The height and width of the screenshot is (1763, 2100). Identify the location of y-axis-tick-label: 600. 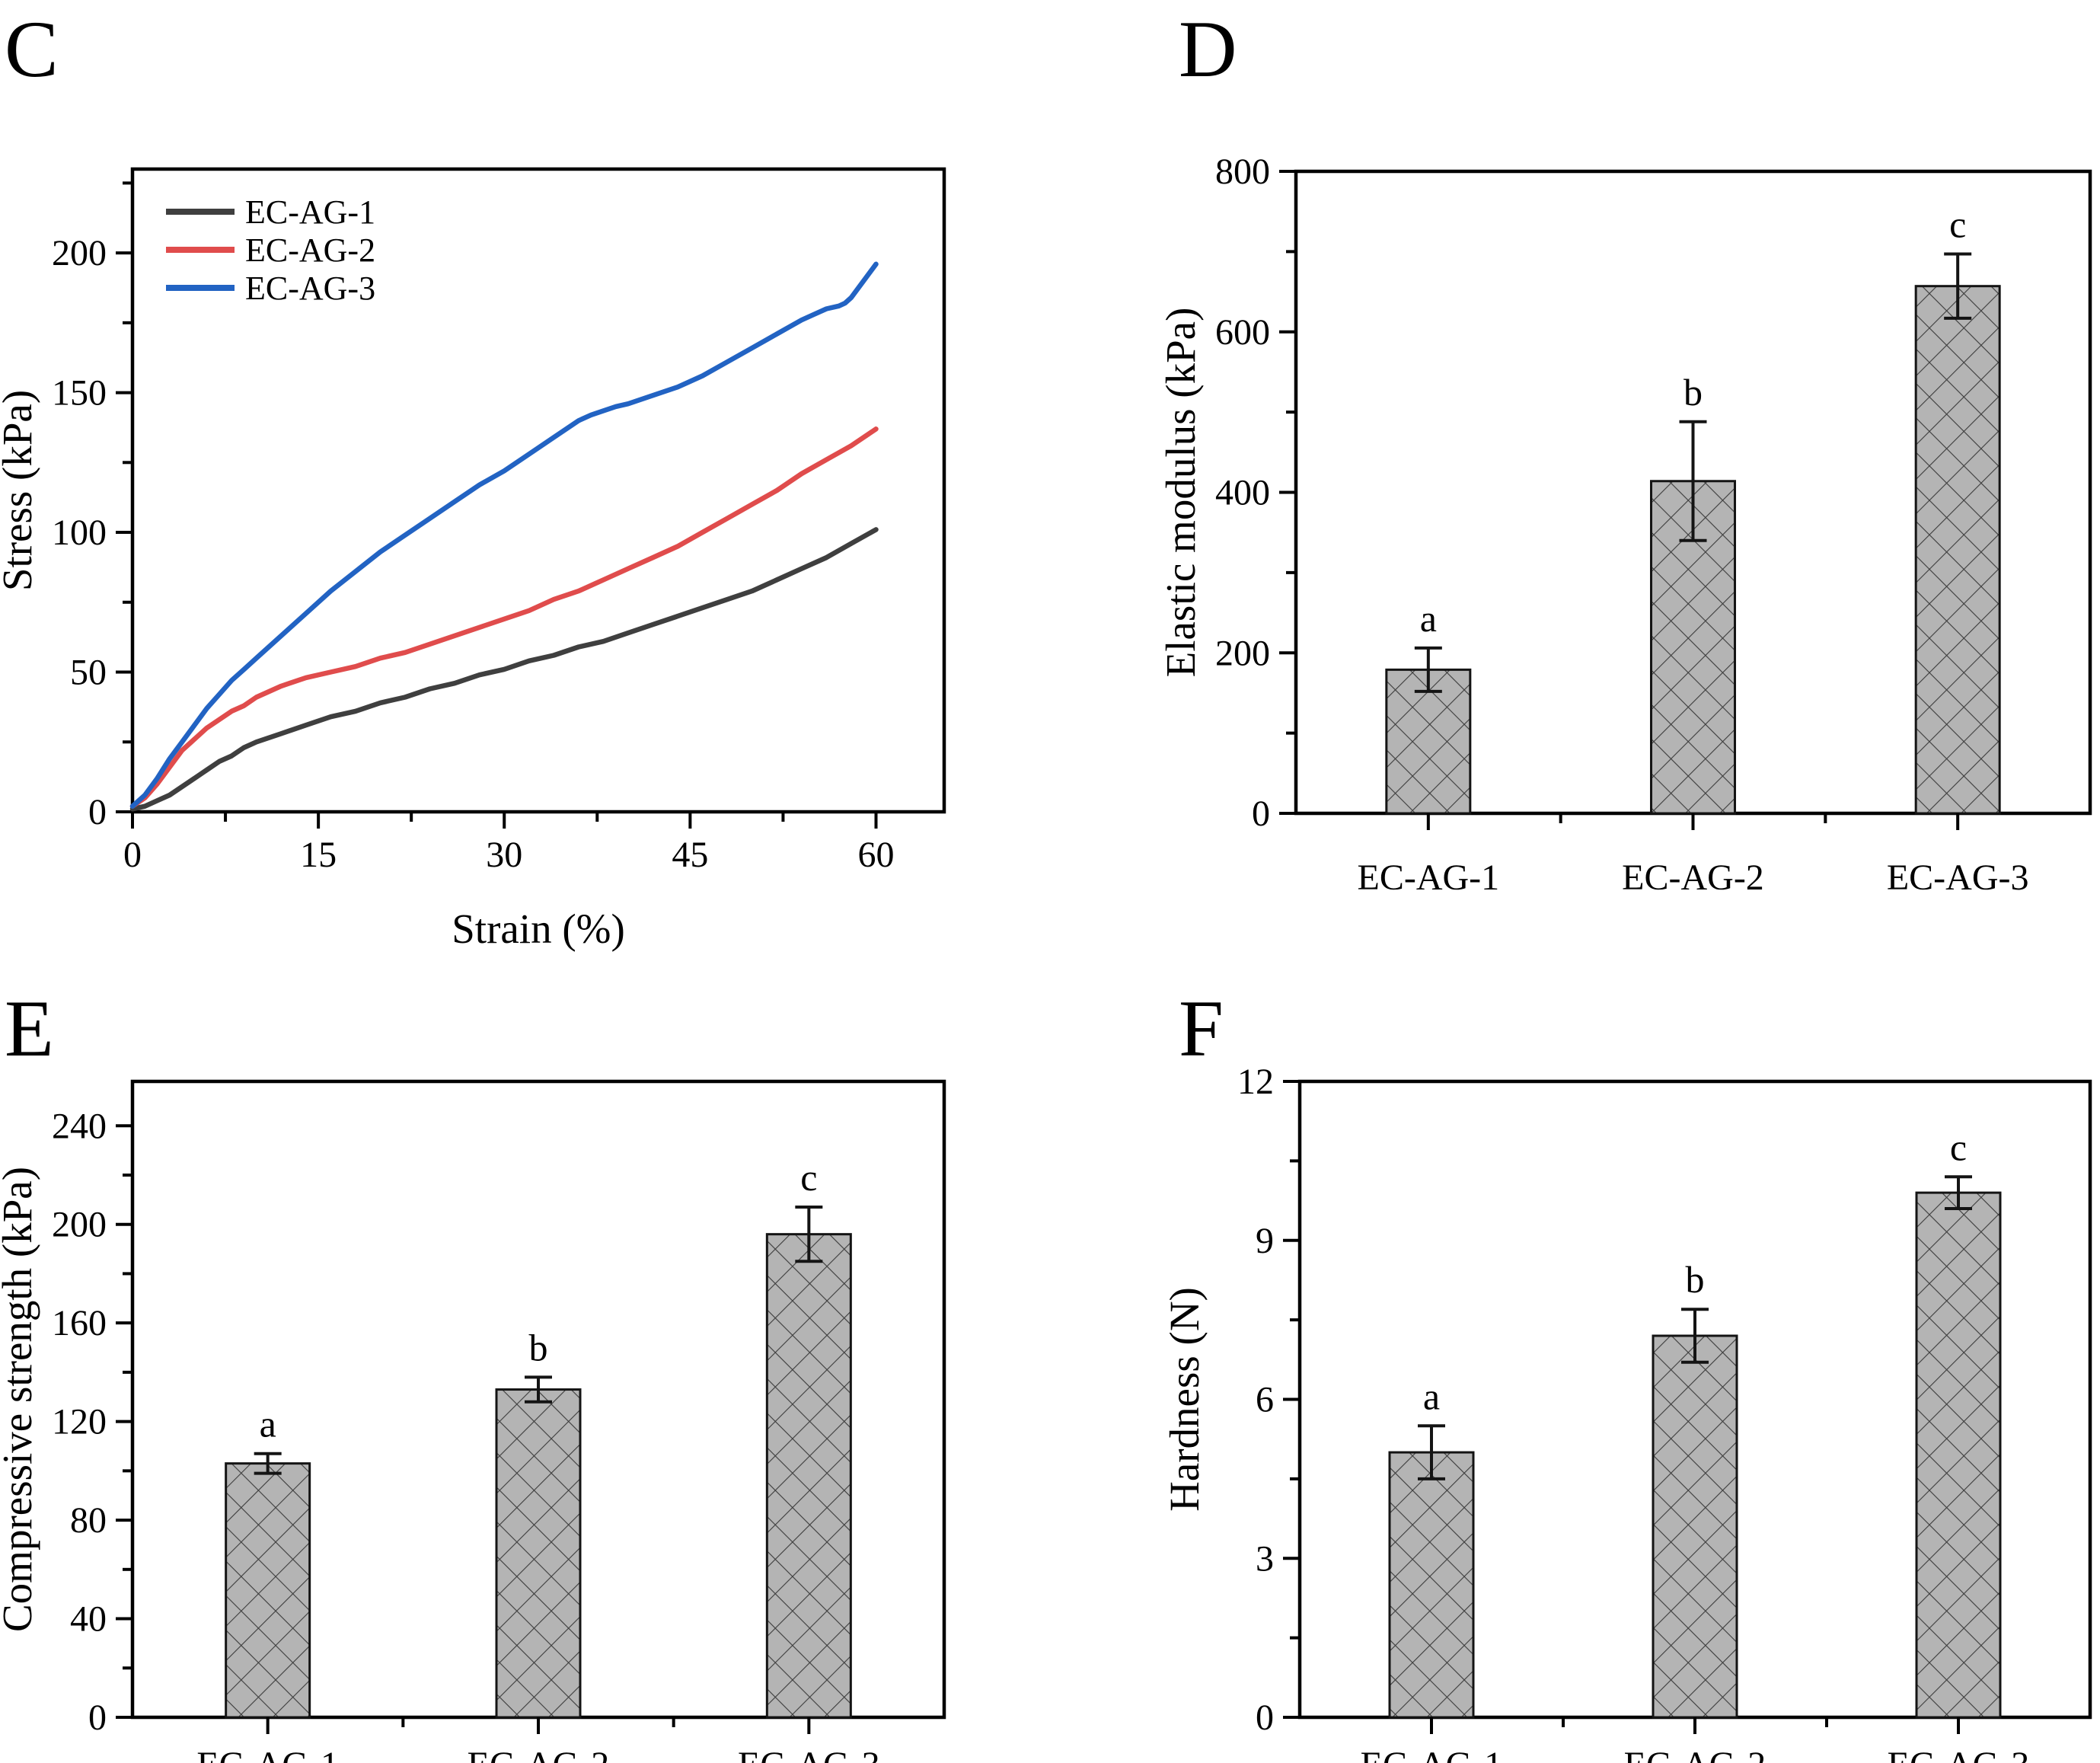
(1242, 332).